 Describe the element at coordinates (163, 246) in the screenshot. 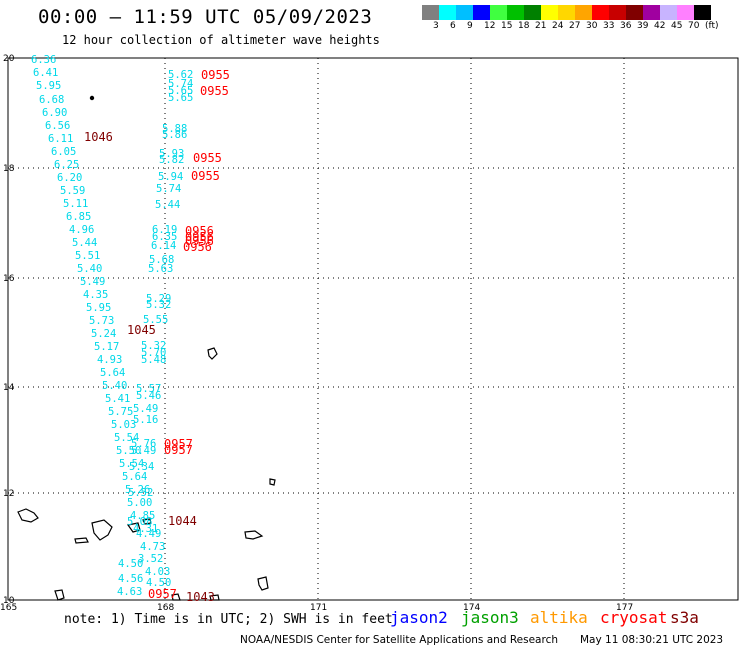

I see `wave-height-label: 6.14` at that location.